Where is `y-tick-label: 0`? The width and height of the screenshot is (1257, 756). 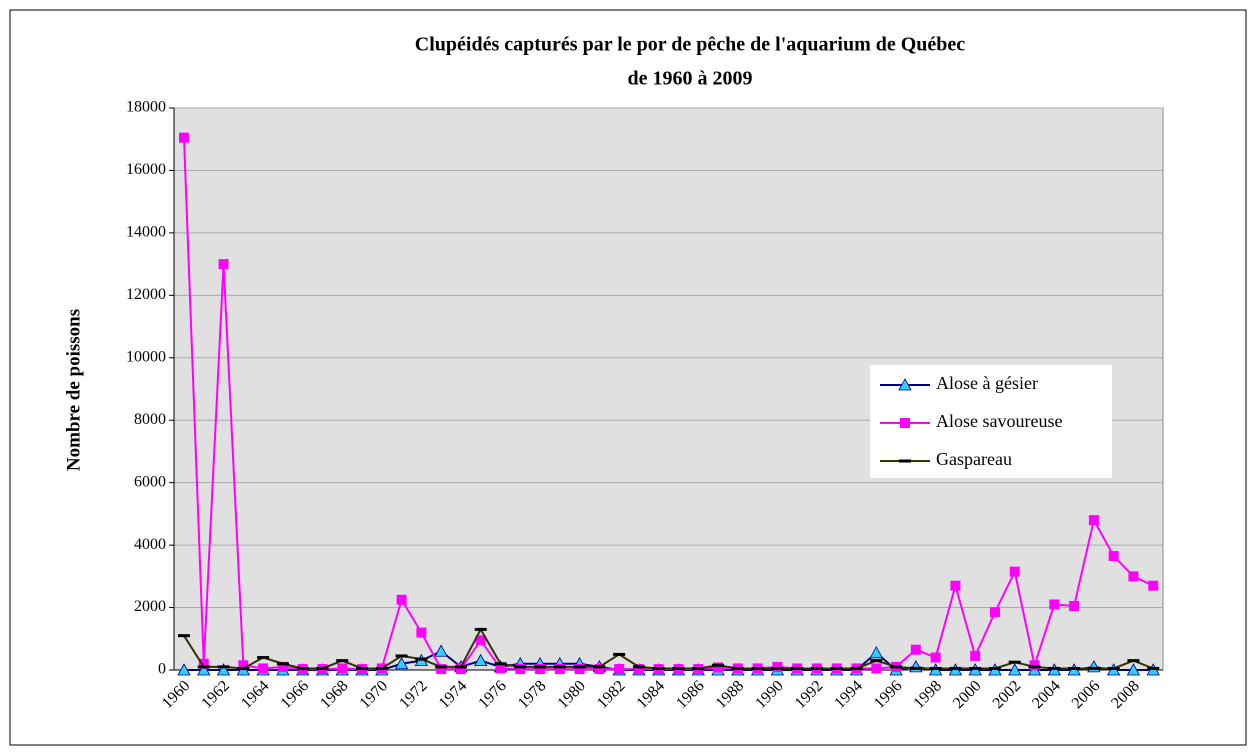
y-tick-label: 0 is located at coordinates (162, 669).